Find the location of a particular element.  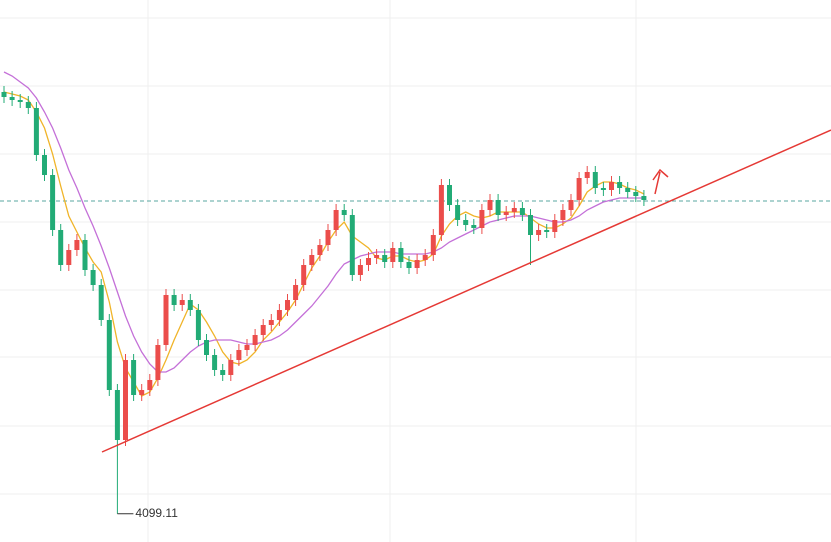

arrow is located at coordinates (660, 181).